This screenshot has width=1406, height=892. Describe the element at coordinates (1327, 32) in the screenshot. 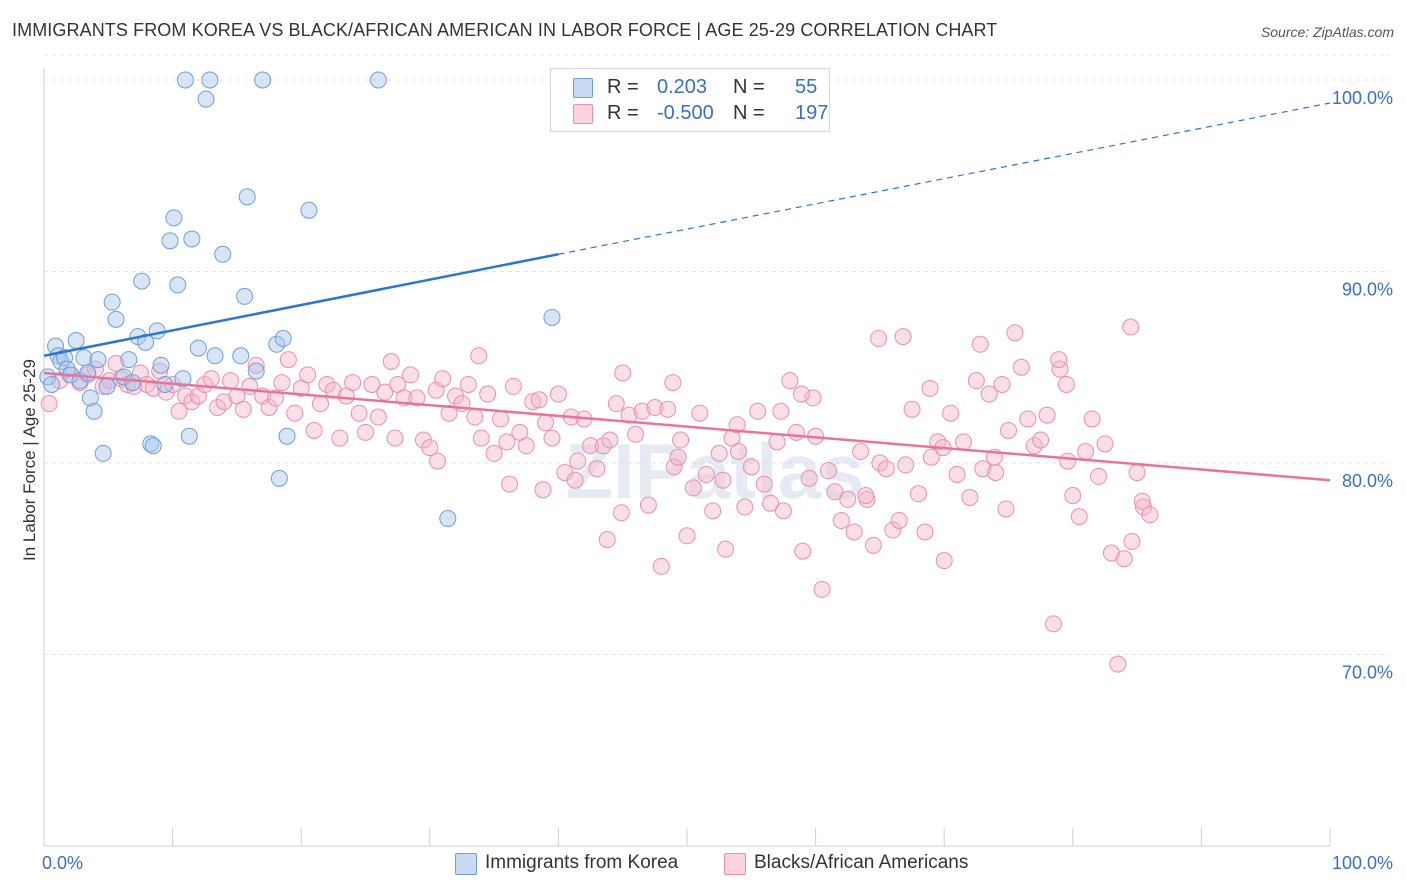

I see `source-credit: Source: ZipAtlas.com` at that location.